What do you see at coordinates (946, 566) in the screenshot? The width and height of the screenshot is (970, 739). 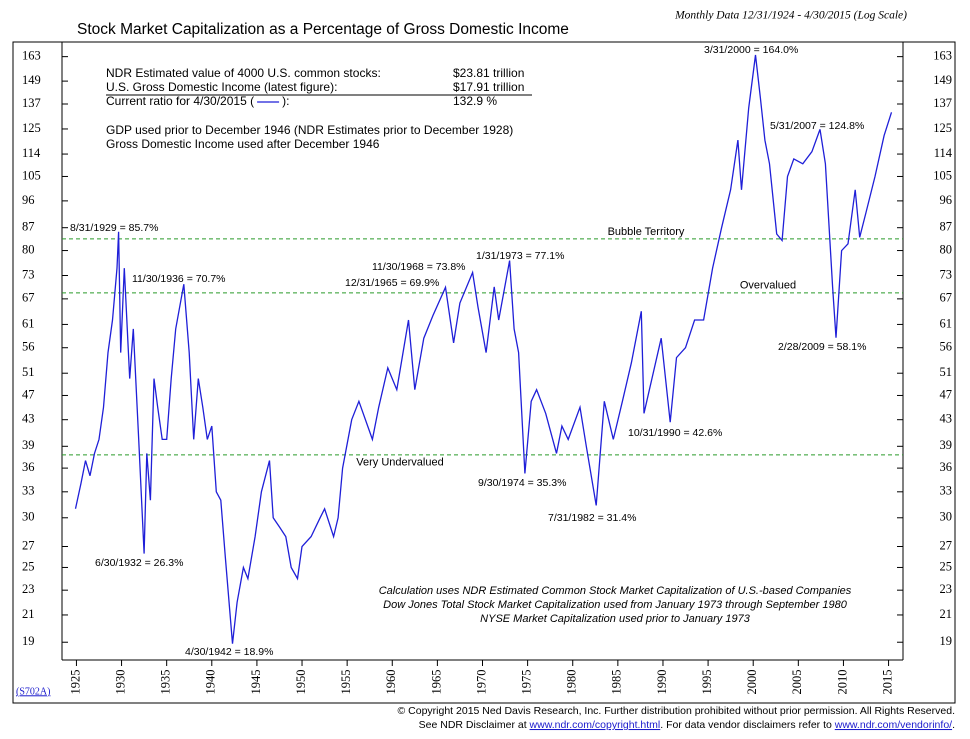 I see `y-tick-label: 25` at bounding box center [946, 566].